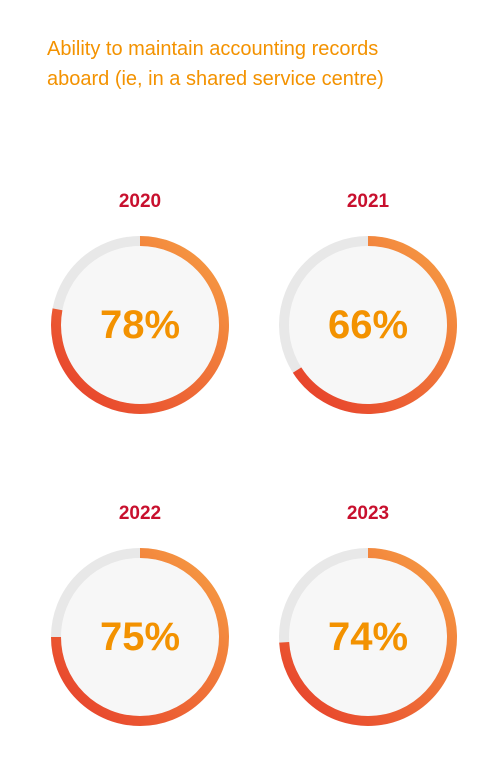 The image size is (500, 781). I want to click on gauge-value-label: 78%, so click(140, 324).